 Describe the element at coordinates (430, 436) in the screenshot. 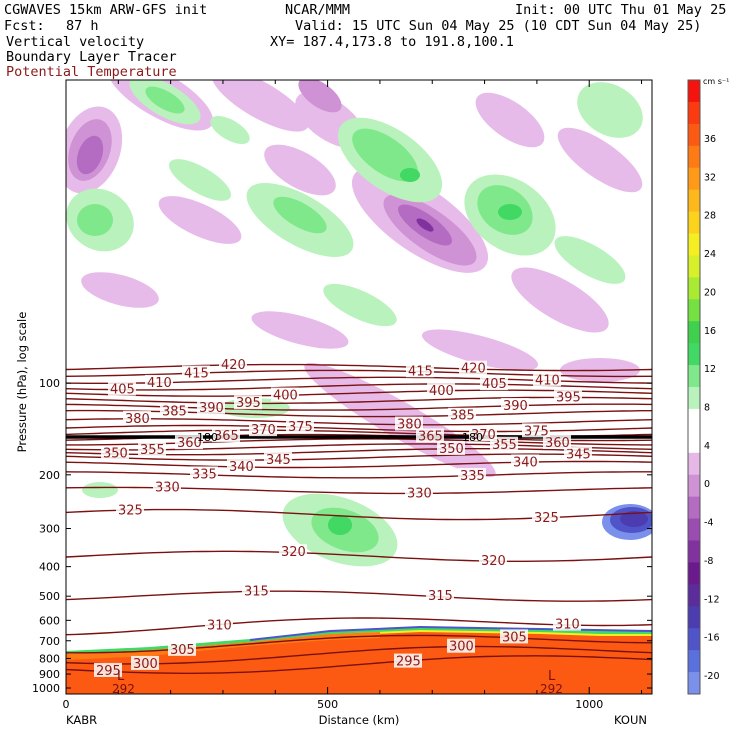

I see `theta-label: 365` at that location.